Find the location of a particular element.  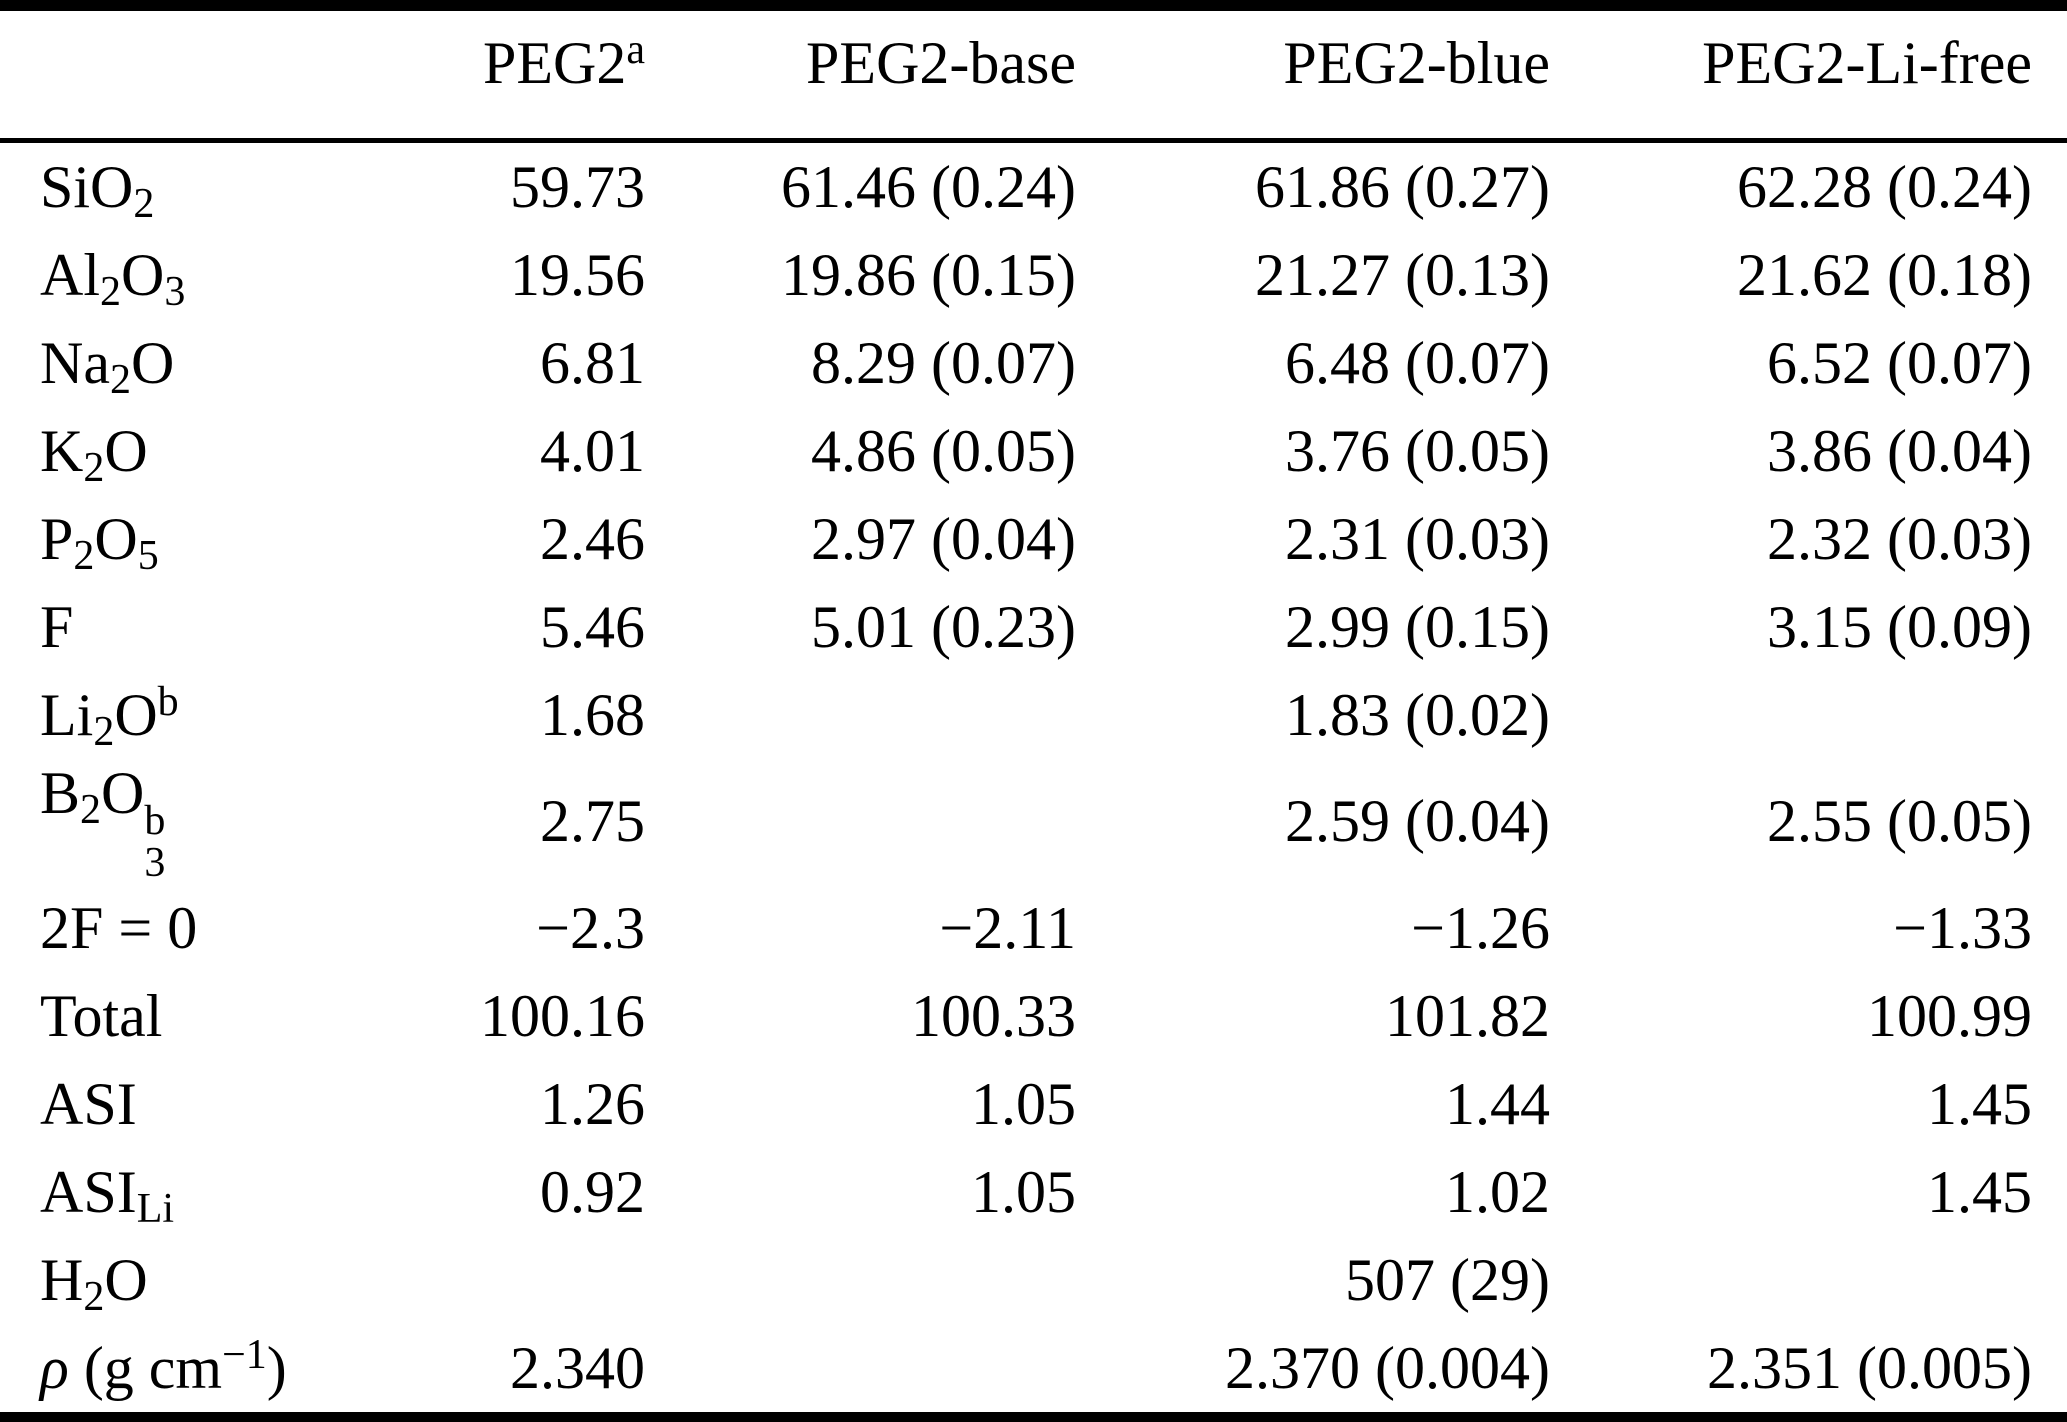

table-cell: 100.33 is located at coordinates (993, 1015).